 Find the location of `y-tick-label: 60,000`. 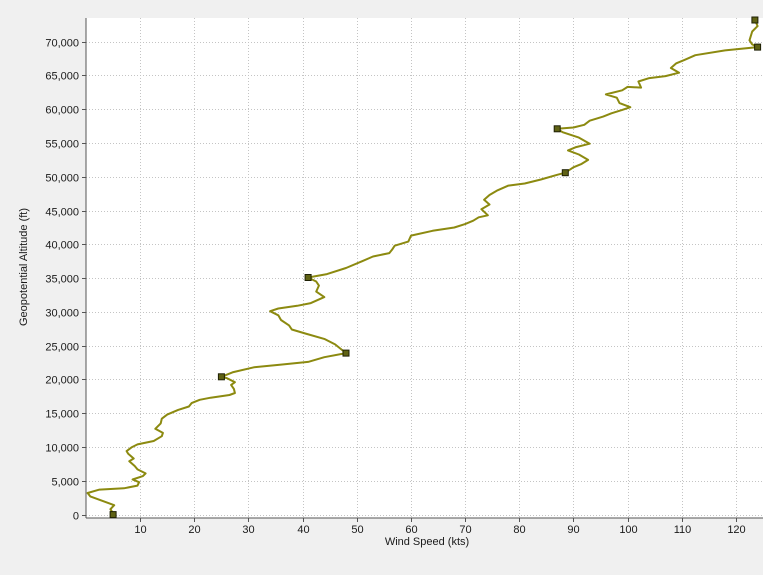

y-tick-label: 60,000 is located at coordinates (62, 111).